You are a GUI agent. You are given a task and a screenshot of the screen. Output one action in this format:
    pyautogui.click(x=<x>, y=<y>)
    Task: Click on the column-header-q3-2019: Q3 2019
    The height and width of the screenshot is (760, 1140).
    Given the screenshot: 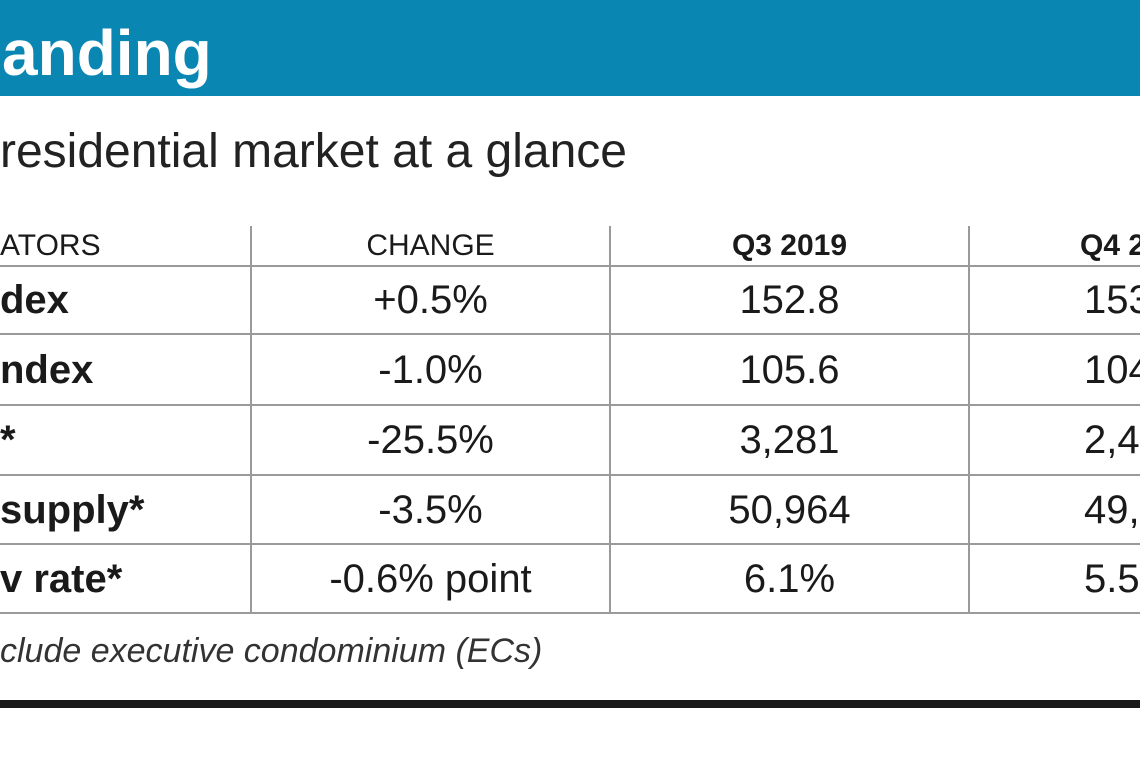 What is the action you would take?
    pyautogui.click(x=789, y=245)
    